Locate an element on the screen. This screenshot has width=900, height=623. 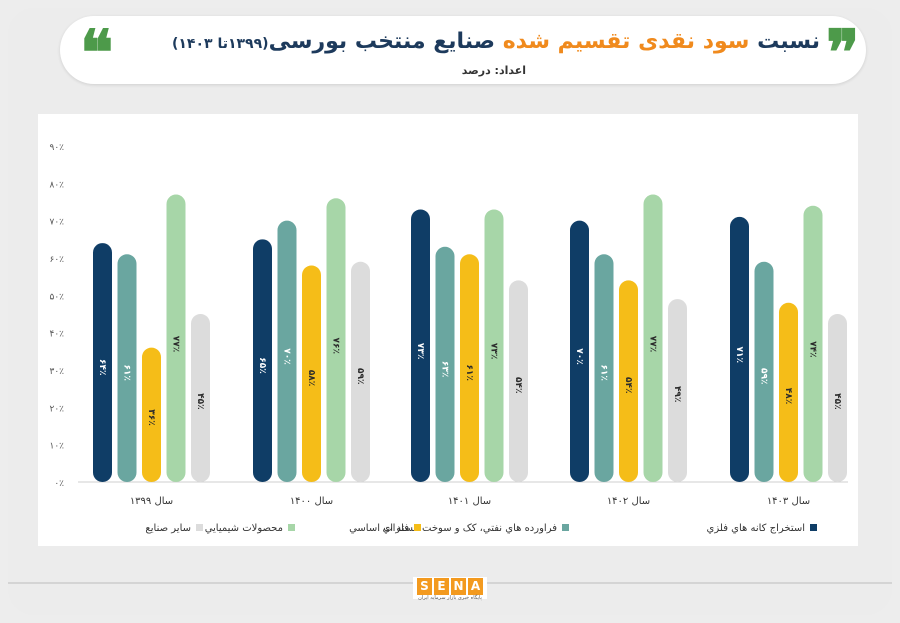
title-part-1: نسبت is located at coordinates (788, 41).